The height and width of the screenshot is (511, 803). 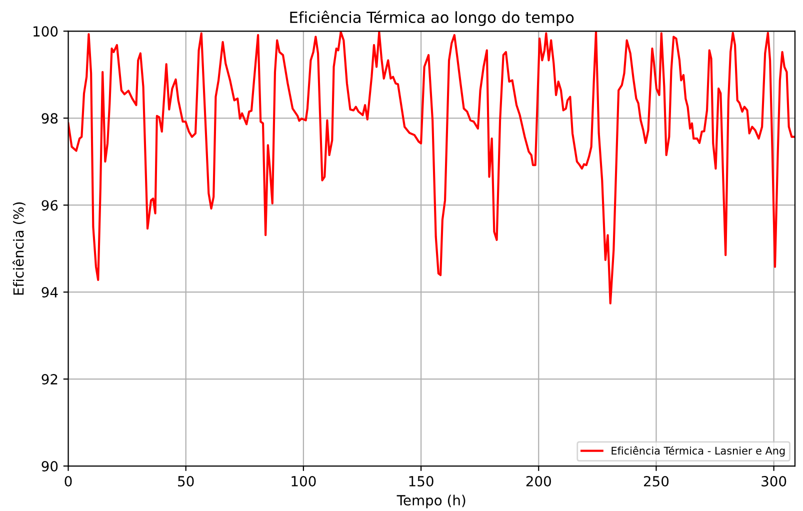 I want to click on x-tick-label: 200, so click(x=538, y=481).